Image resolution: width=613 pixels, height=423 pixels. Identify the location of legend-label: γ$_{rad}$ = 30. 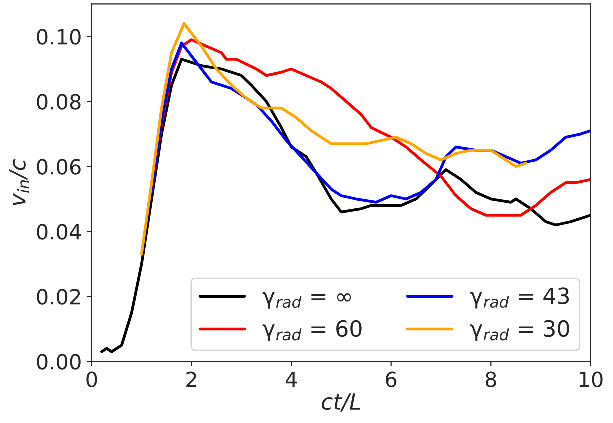
(520, 331).